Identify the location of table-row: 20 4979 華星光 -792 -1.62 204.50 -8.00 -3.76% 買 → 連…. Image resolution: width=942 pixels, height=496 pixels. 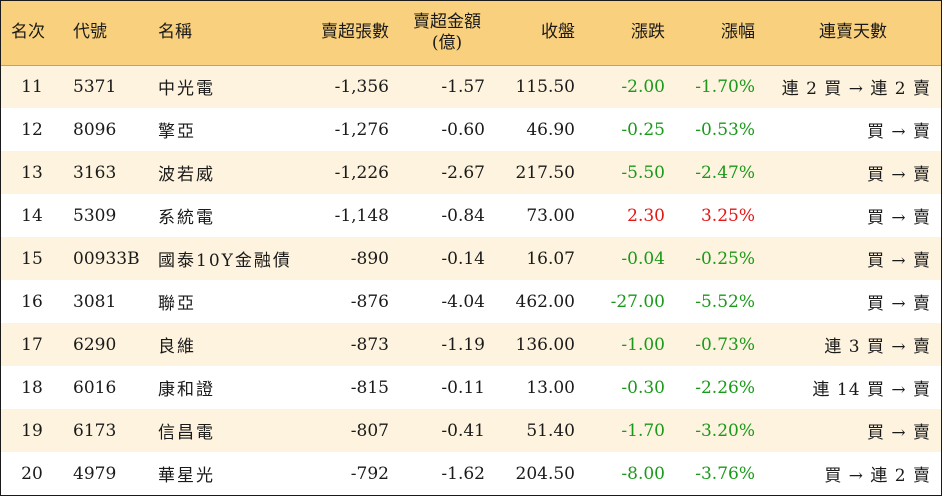
(471, 473).